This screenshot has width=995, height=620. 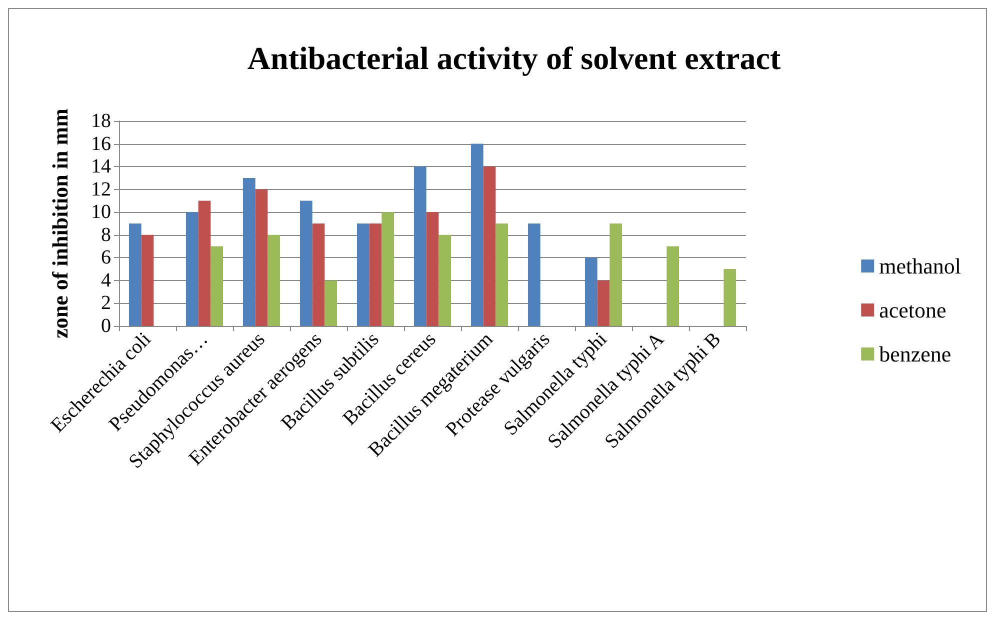 What do you see at coordinates (101, 212) in the screenshot?
I see `y-tick-label: 10` at bounding box center [101, 212].